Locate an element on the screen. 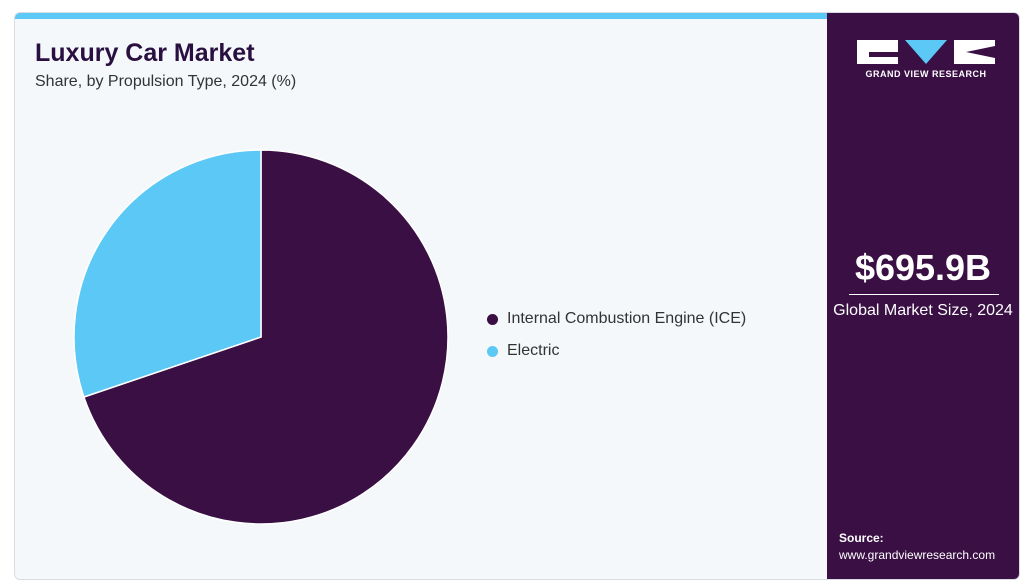 The image size is (1030, 585). accent-bar is located at coordinates (421, 16).